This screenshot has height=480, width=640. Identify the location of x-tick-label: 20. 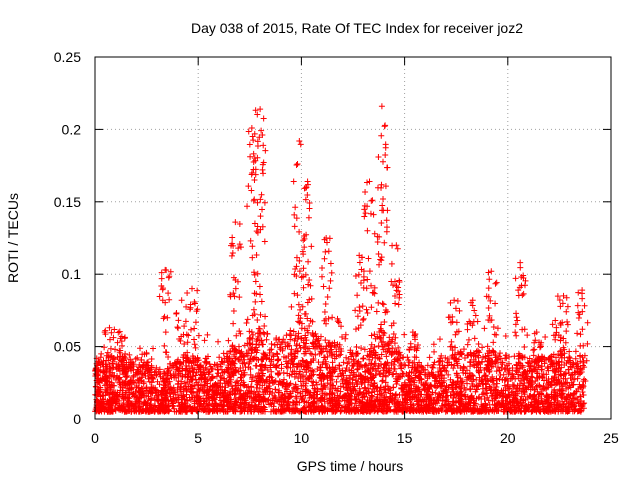
(508, 438).